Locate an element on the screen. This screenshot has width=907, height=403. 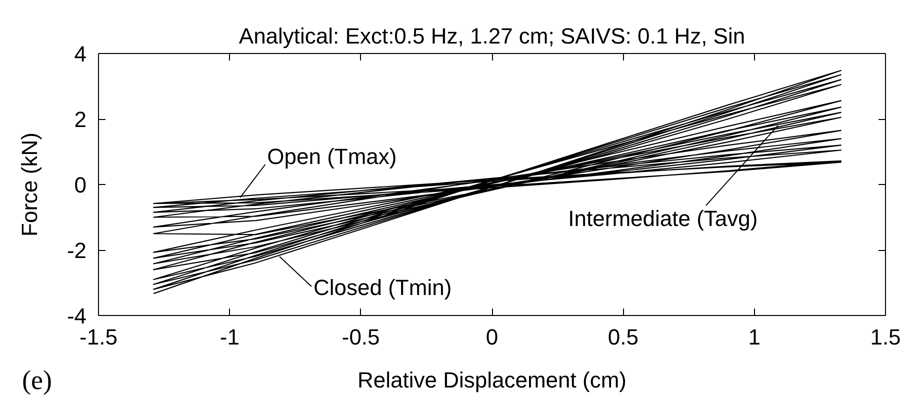
x-tick-label: 1.5 is located at coordinates (885, 337).